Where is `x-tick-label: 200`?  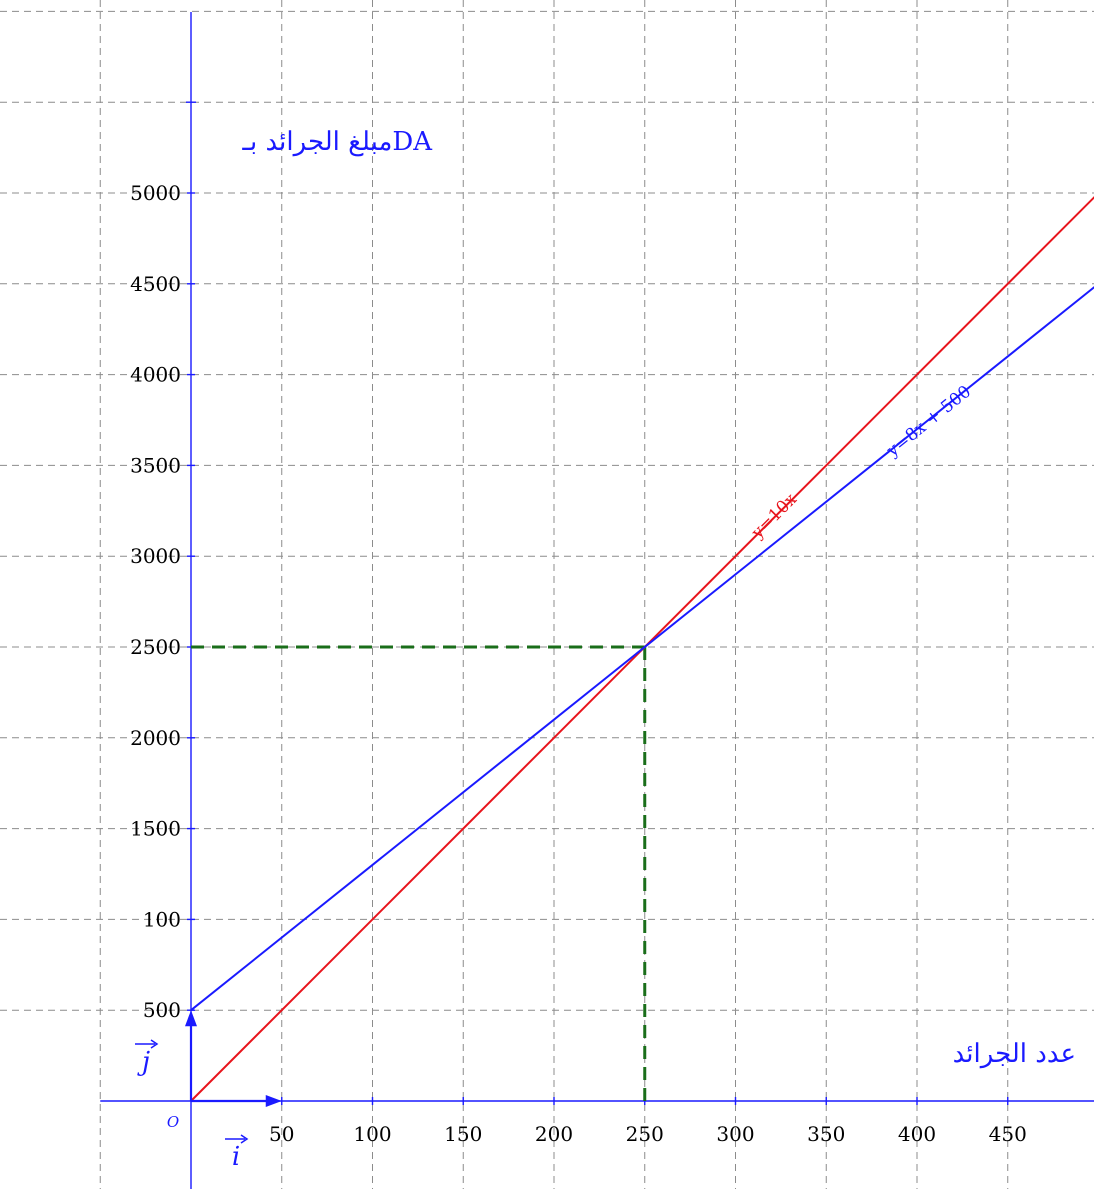 x-tick-label: 200 is located at coordinates (554, 1134).